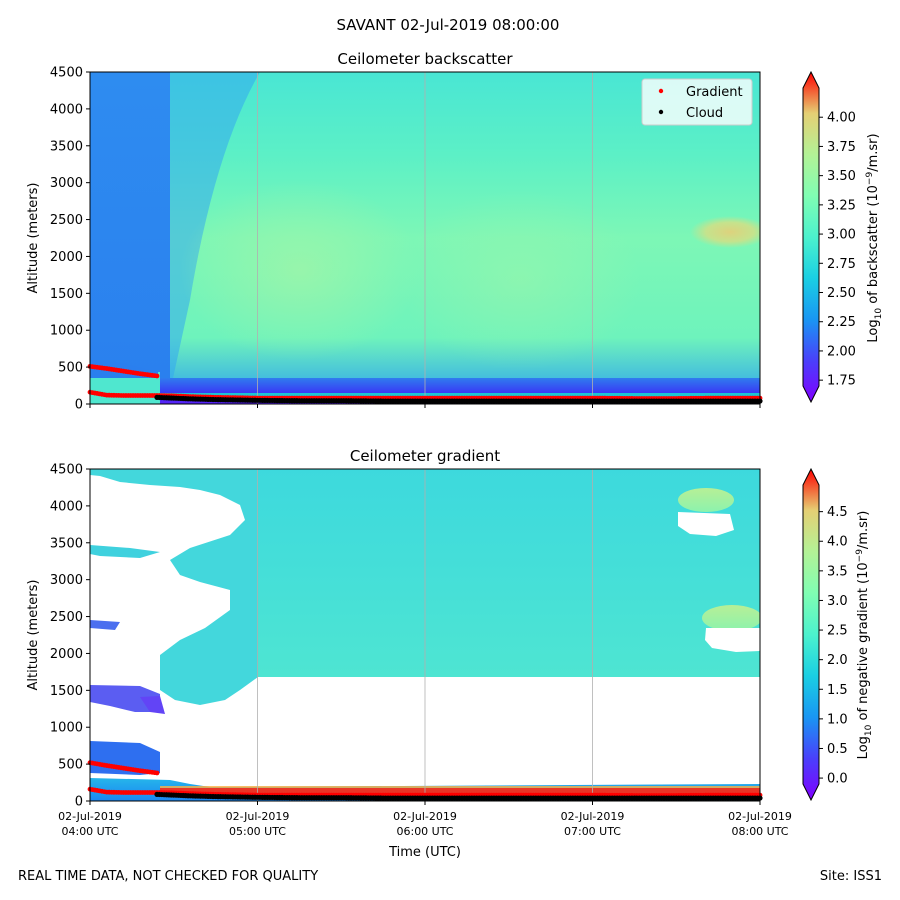  I want to click on quality-disclaimer: REAL TIME DATA, NOT CHECKED FOR QUALITY, so click(168, 876).